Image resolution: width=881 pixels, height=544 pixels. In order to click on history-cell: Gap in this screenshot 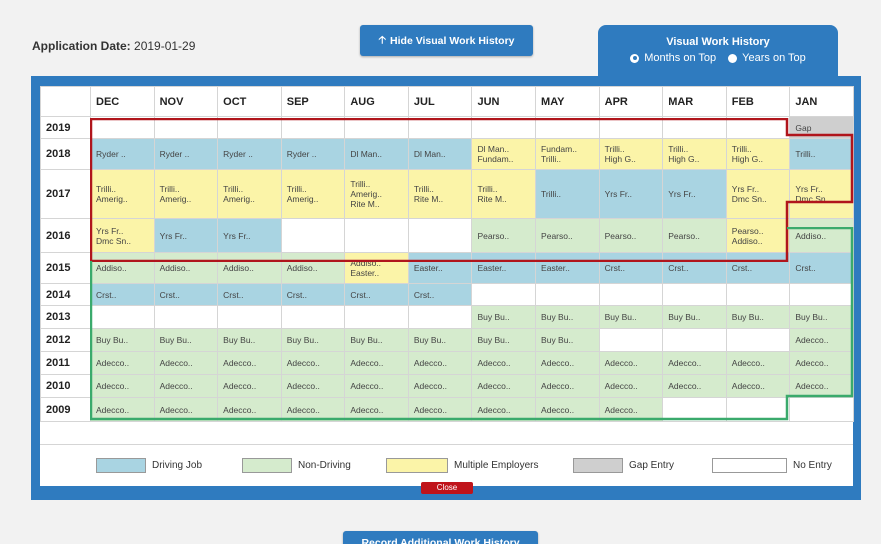, I will do `click(821, 127)`.